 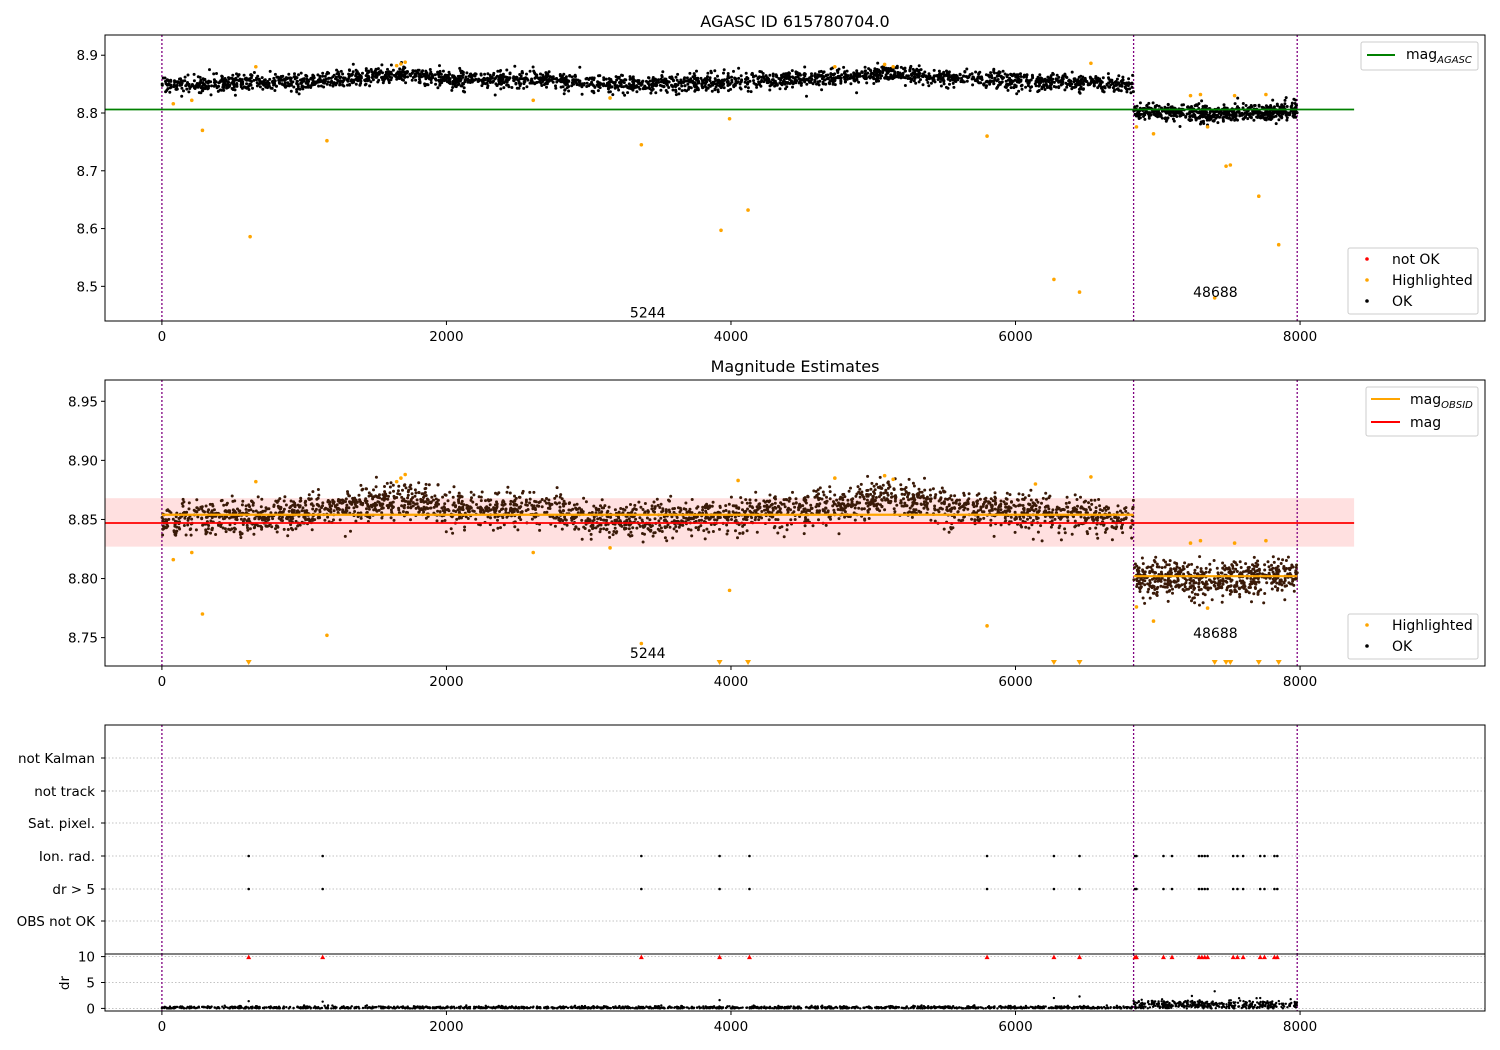 I want to click on legend-upper, so click(x=1419, y=56).